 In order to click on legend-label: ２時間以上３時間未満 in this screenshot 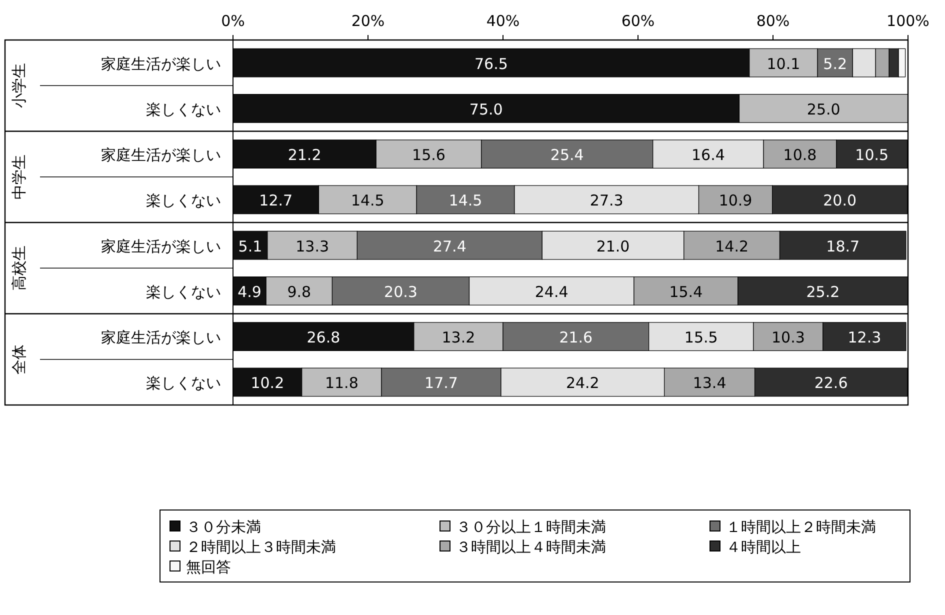, I will do `click(261, 547)`.